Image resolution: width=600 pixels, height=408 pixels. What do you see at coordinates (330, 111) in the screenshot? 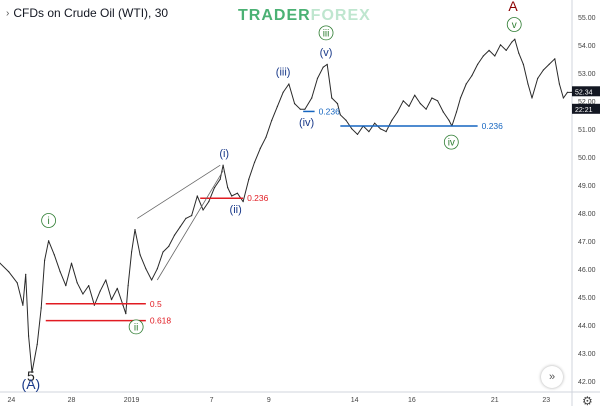
I see `fib-label: 0.236` at bounding box center [330, 111].